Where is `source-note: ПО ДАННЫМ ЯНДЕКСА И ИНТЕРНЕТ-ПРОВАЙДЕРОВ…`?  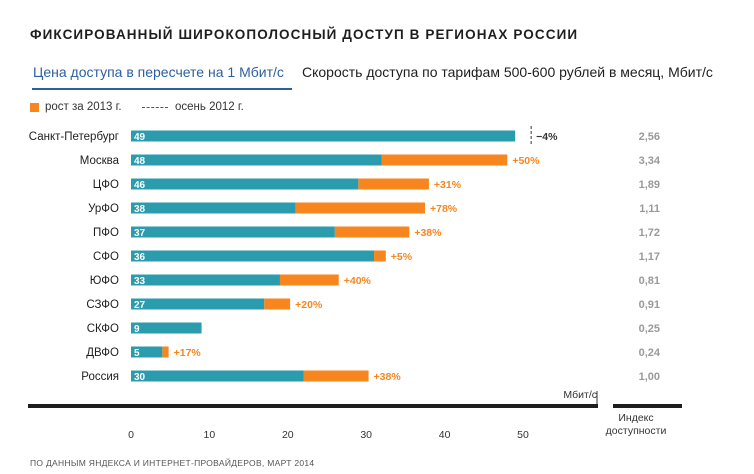
source-note: ПО ДАННЫМ ЯНДЕКСА И ИНТЕРНЕТ-ПРОВАЙДЕРОВ… is located at coordinates (172, 463).